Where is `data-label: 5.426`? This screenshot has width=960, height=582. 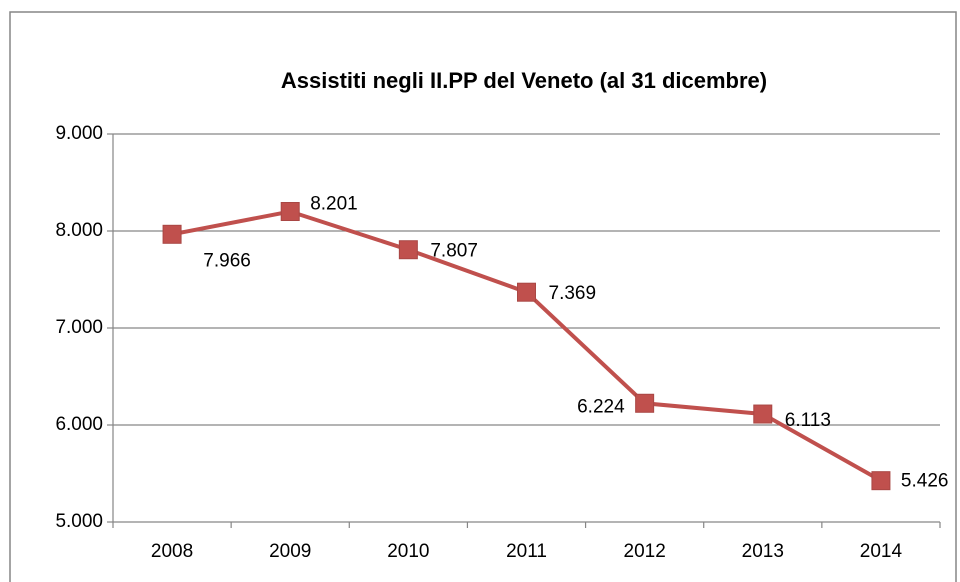
data-label: 5.426 is located at coordinates (925, 481).